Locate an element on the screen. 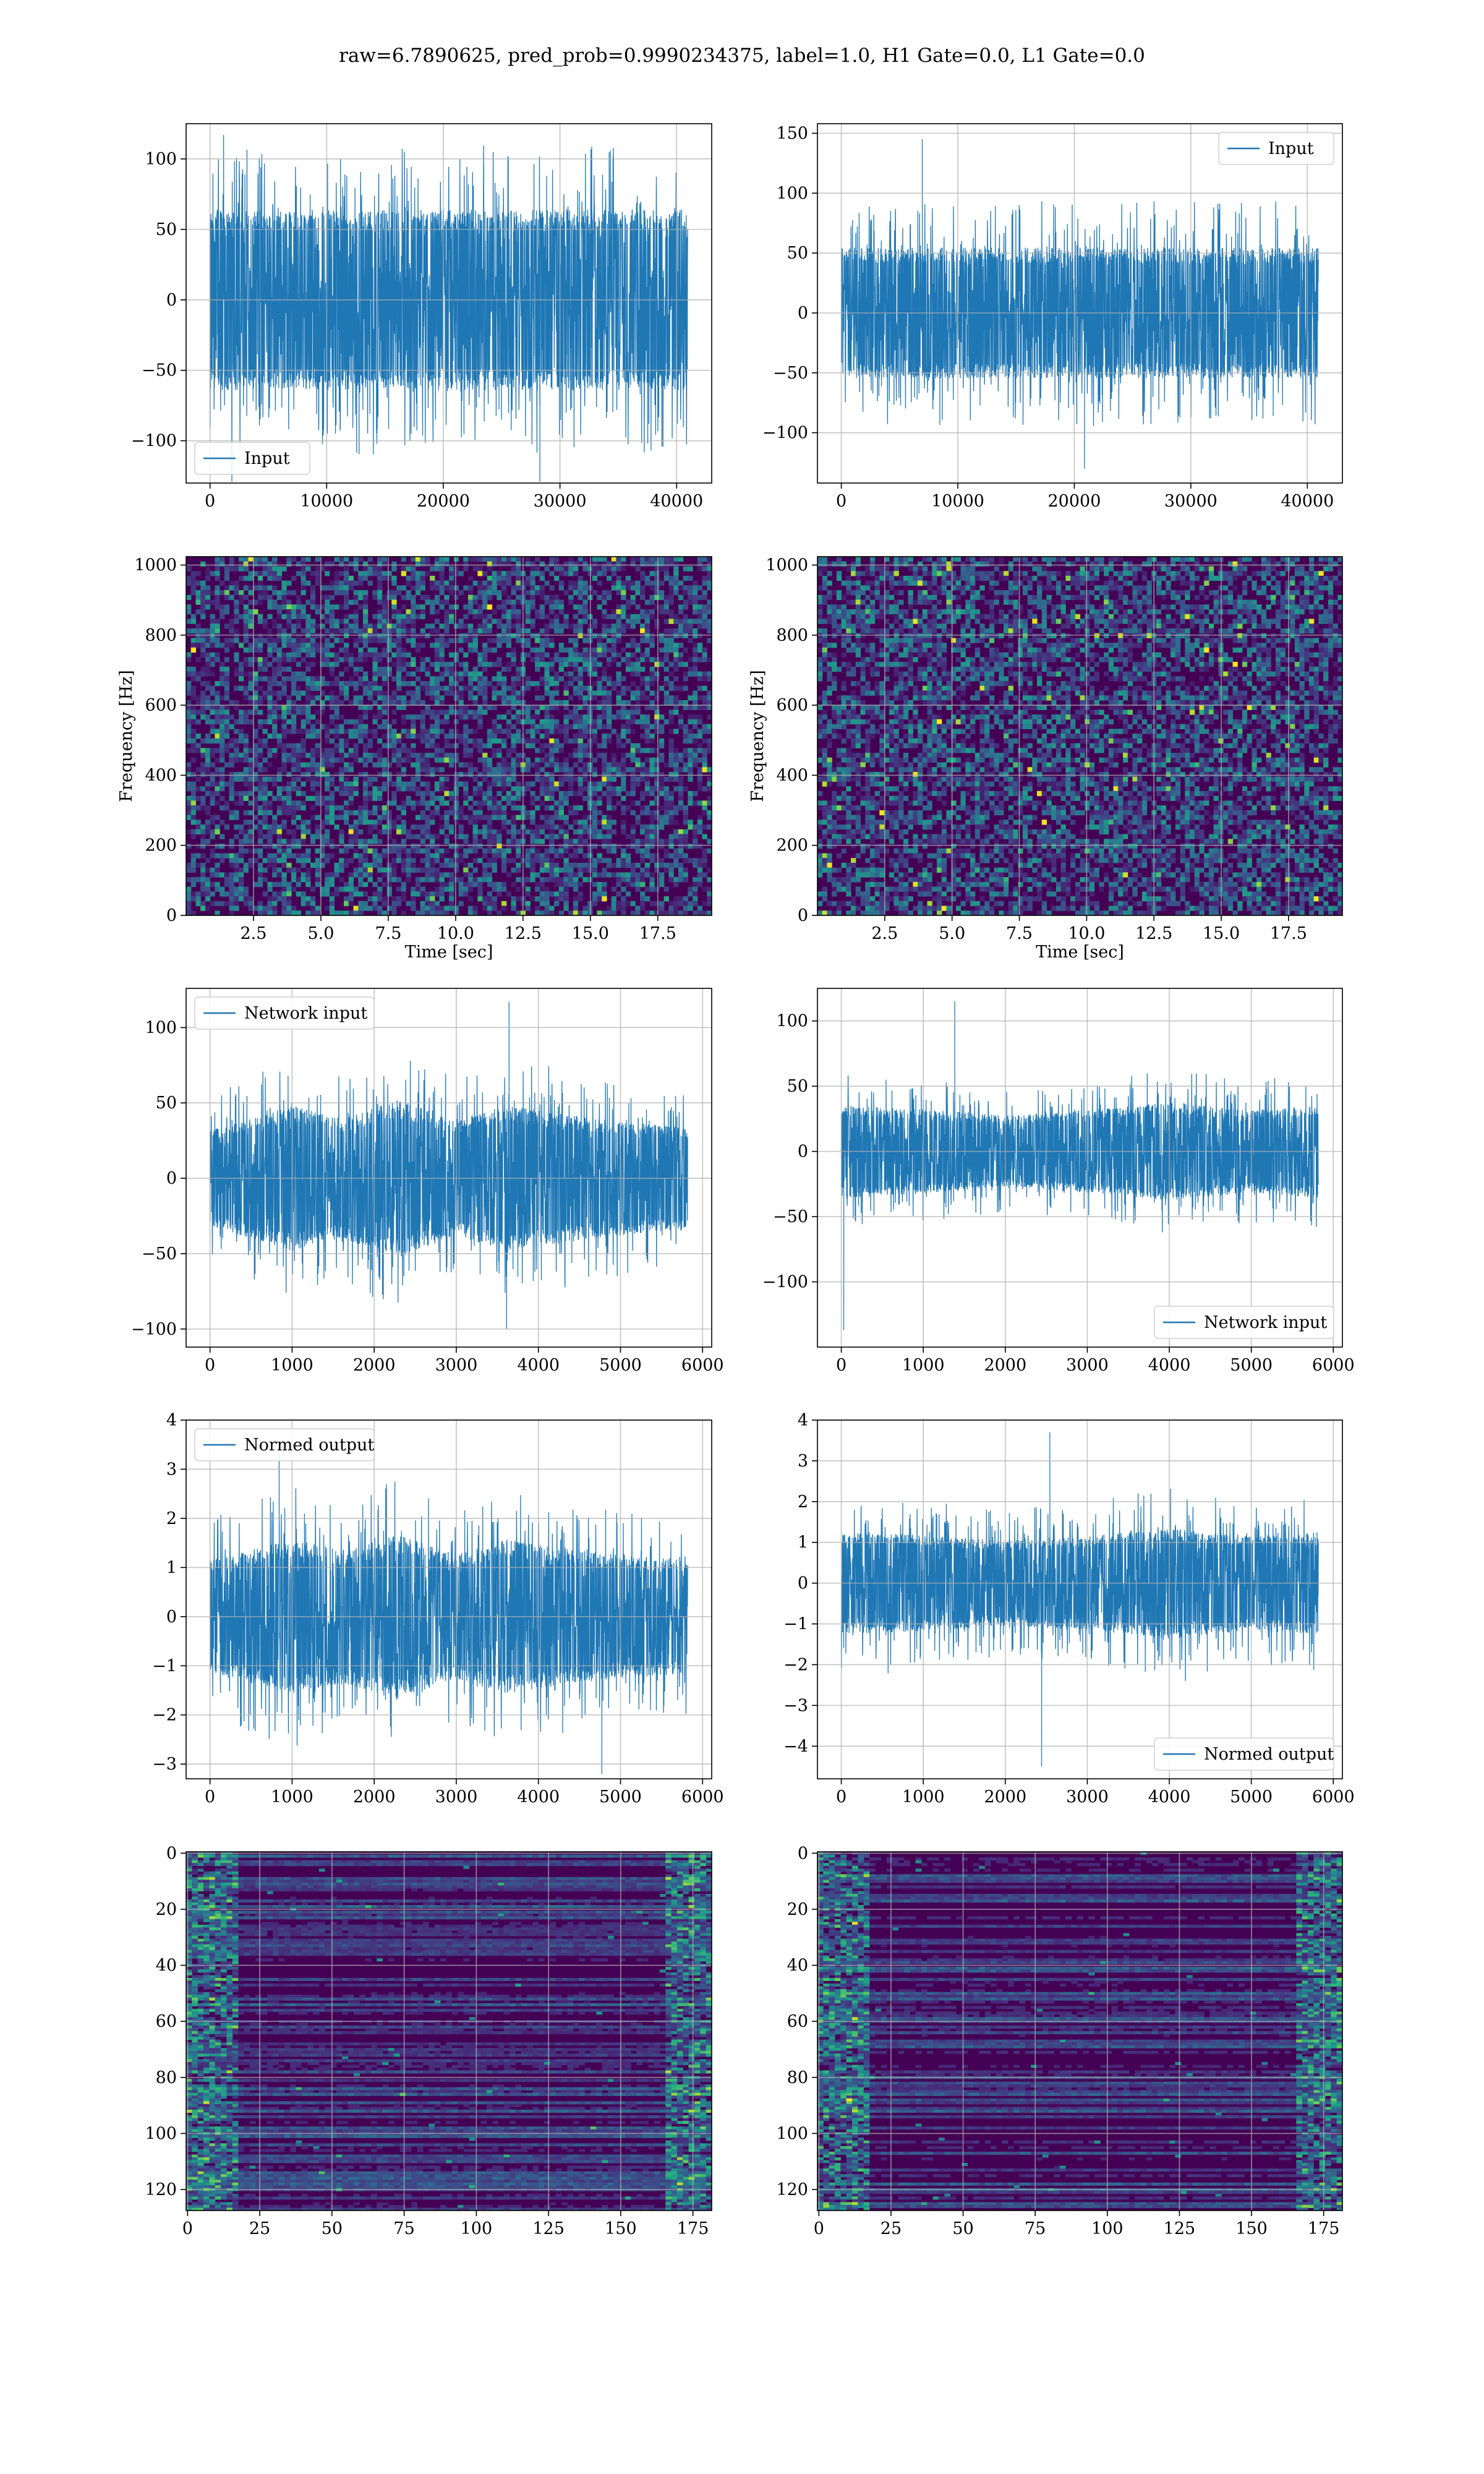  y-tick-label: 120 is located at coordinates (161, 2190).